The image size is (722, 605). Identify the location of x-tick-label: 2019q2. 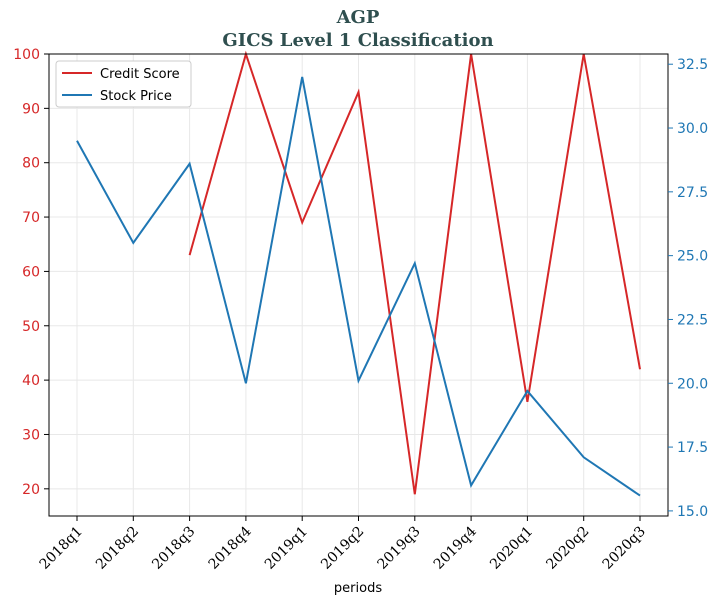
(342, 548).